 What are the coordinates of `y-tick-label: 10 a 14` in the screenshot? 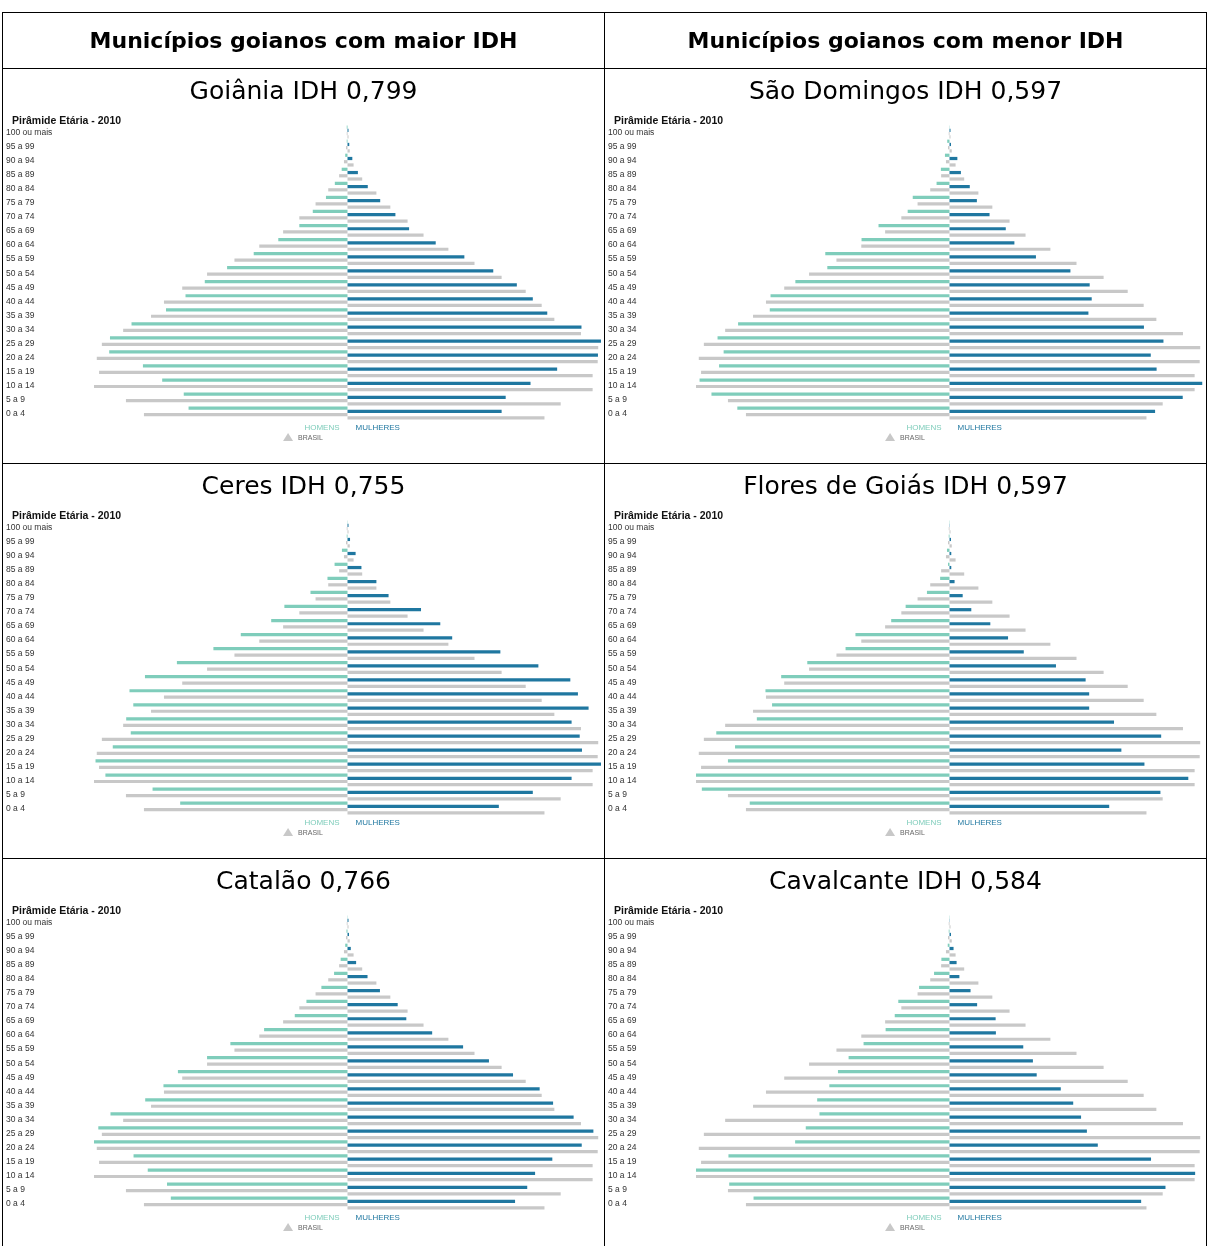 It's located at (20, 1174).